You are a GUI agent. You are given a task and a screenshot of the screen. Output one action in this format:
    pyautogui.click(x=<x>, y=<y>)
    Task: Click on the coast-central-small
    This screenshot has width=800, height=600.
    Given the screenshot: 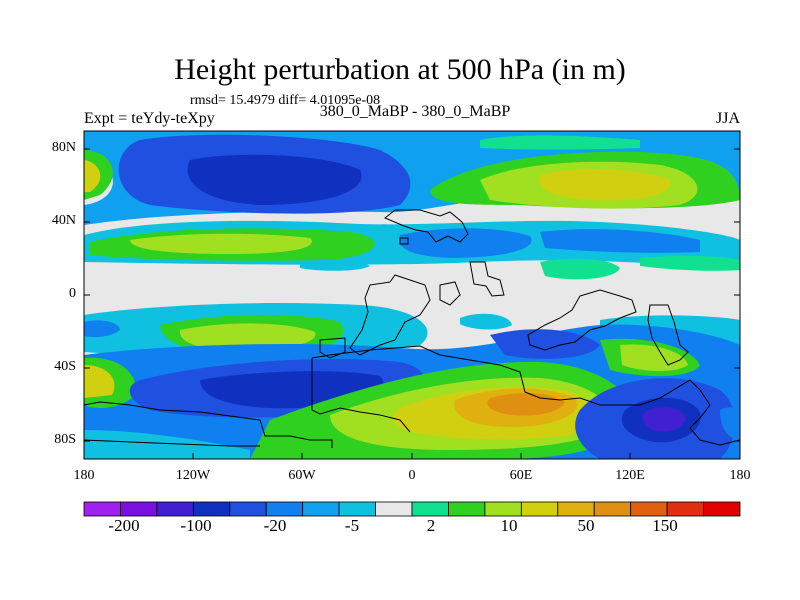 What is the action you would take?
    pyautogui.click(x=450, y=293)
    